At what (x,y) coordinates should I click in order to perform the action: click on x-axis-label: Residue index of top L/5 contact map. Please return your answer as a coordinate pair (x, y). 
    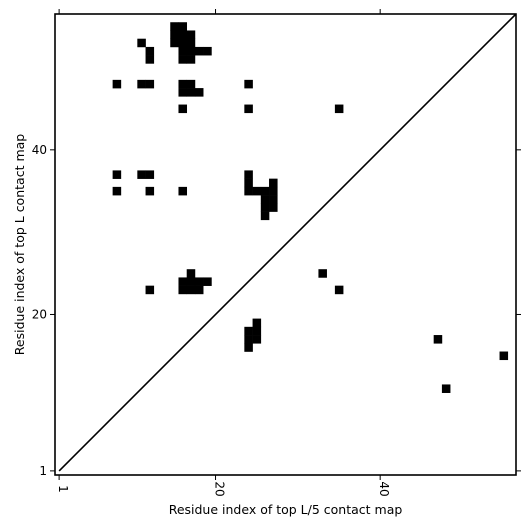
    Looking at the image, I should click on (286, 509).